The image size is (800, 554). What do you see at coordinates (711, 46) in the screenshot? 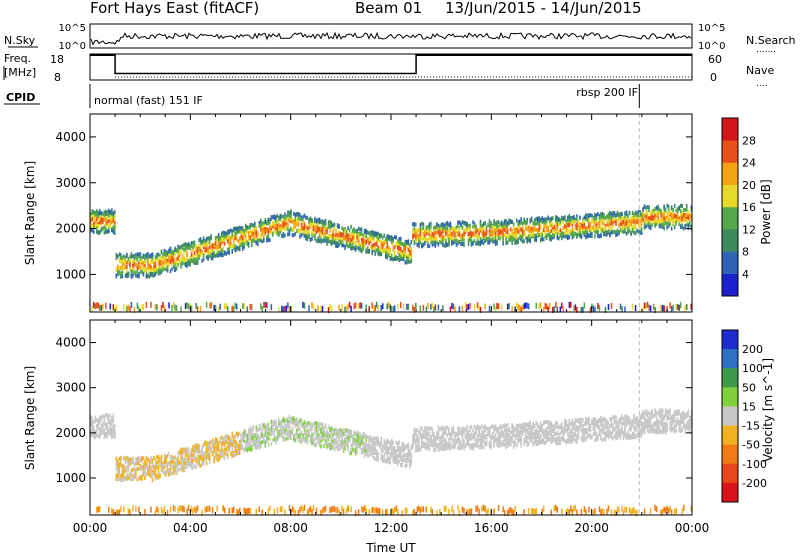
I see `noise-right-tick-bottom: 10^0` at bounding box center [711, 46].